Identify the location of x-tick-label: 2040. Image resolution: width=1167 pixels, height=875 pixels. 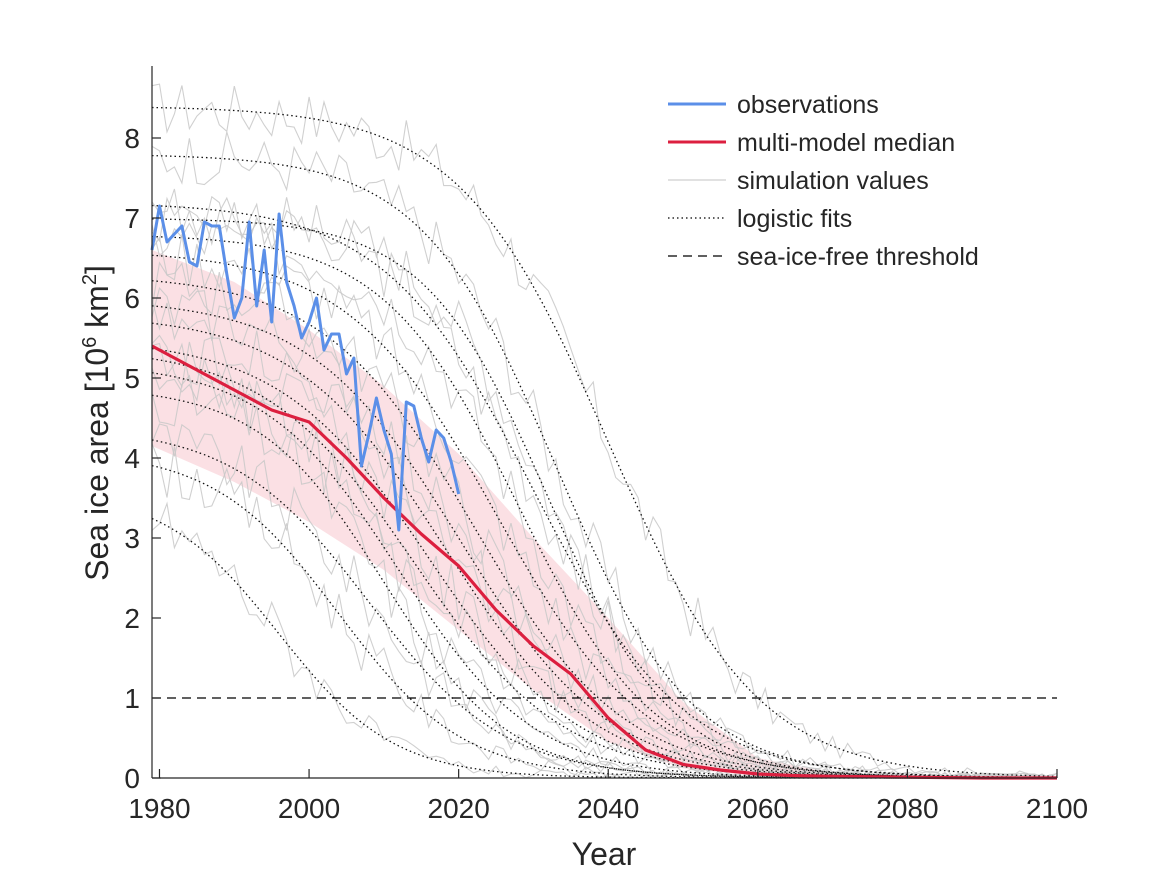
(608, 808).